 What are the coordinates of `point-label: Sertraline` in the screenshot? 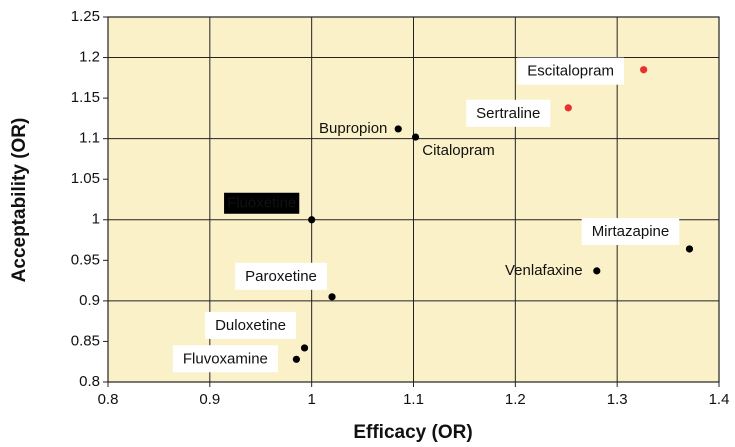 It's located at (508, 113).